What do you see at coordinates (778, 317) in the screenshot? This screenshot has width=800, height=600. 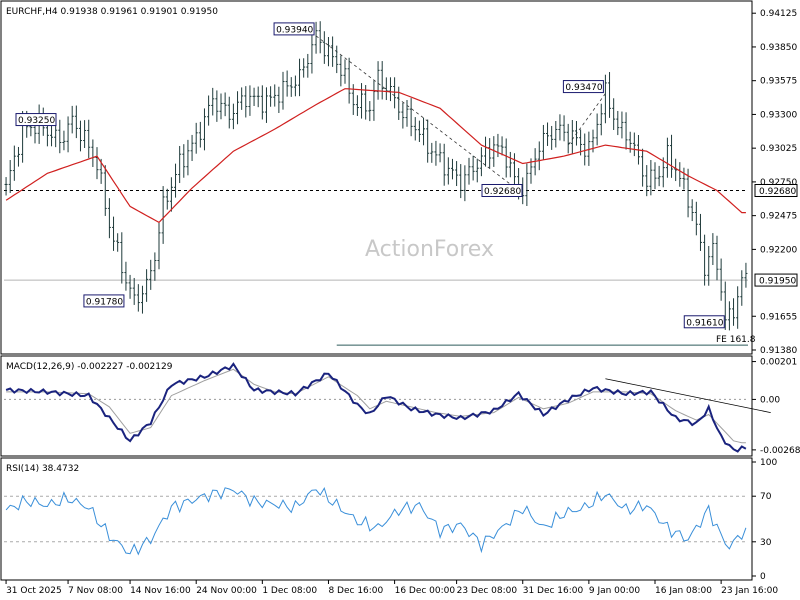 I see `price-axis-label: 0.91655` at bounding box center [778, 317].